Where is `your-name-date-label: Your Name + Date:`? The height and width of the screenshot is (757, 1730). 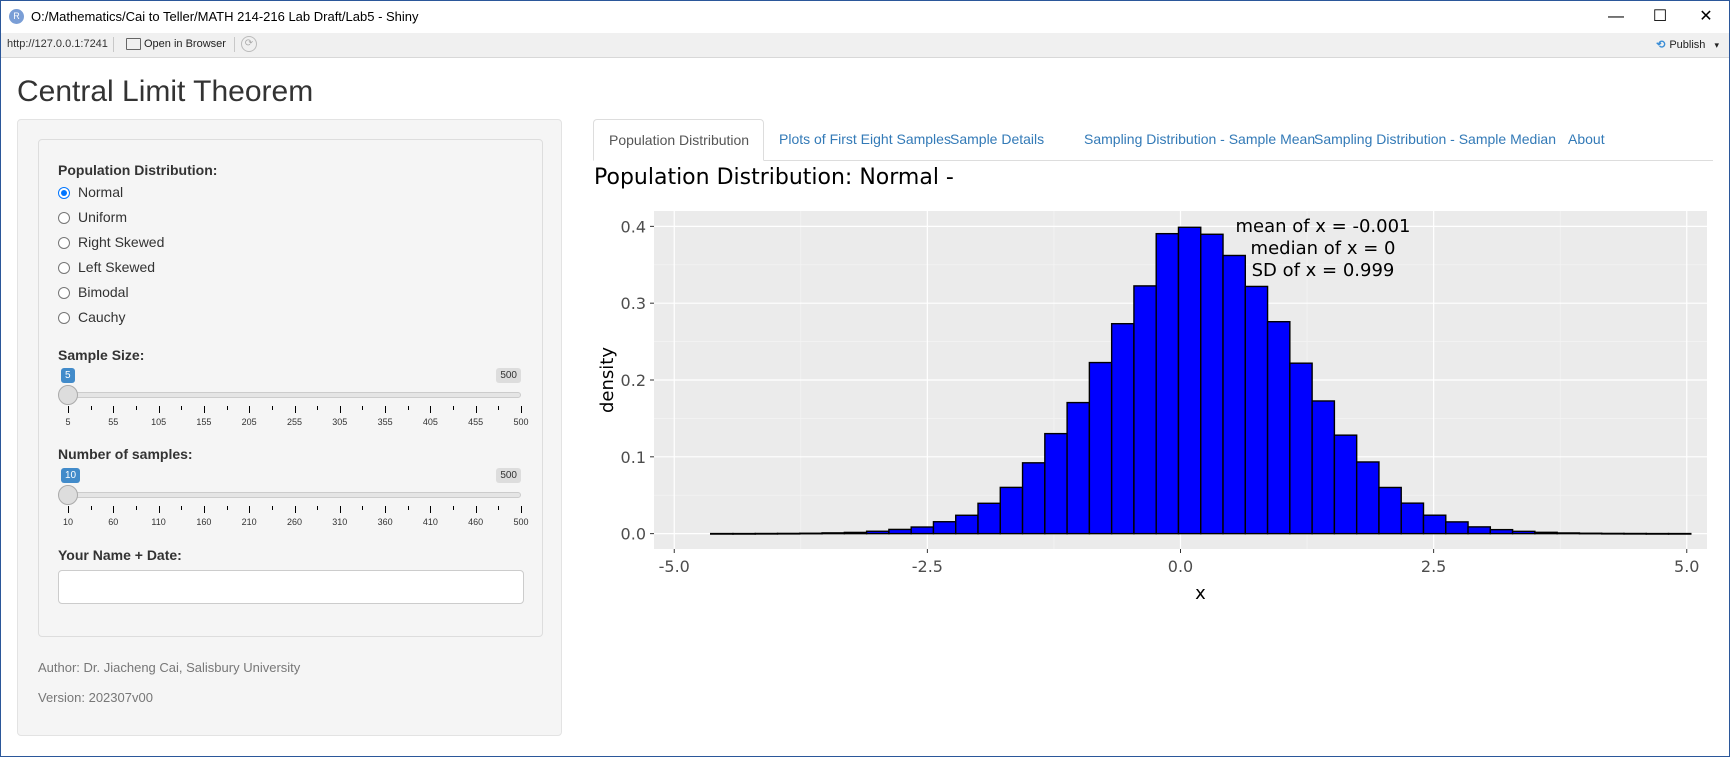 your-name-date-label: Your Name + Date: is located at coordinates (120, 555).